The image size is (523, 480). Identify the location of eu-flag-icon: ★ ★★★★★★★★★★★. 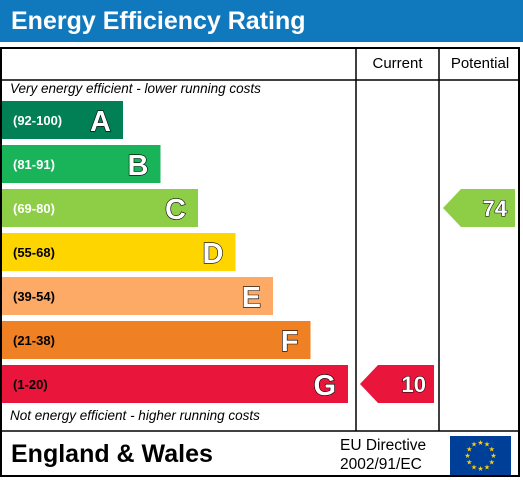
(480, 455).